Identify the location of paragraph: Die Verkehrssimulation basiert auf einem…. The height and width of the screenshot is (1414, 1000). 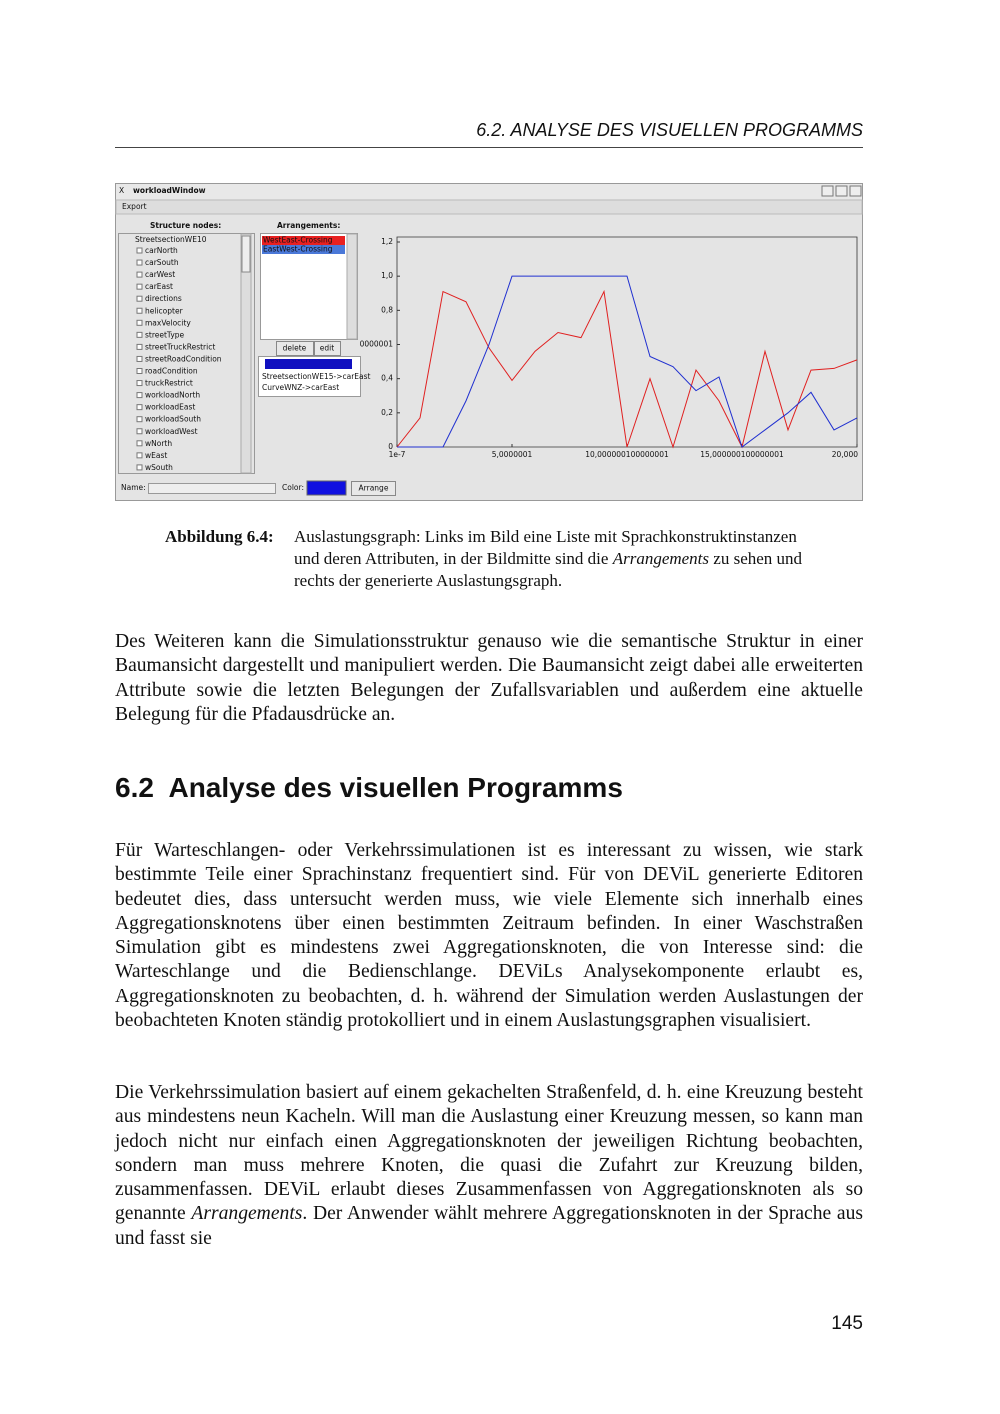
(489, 1166).